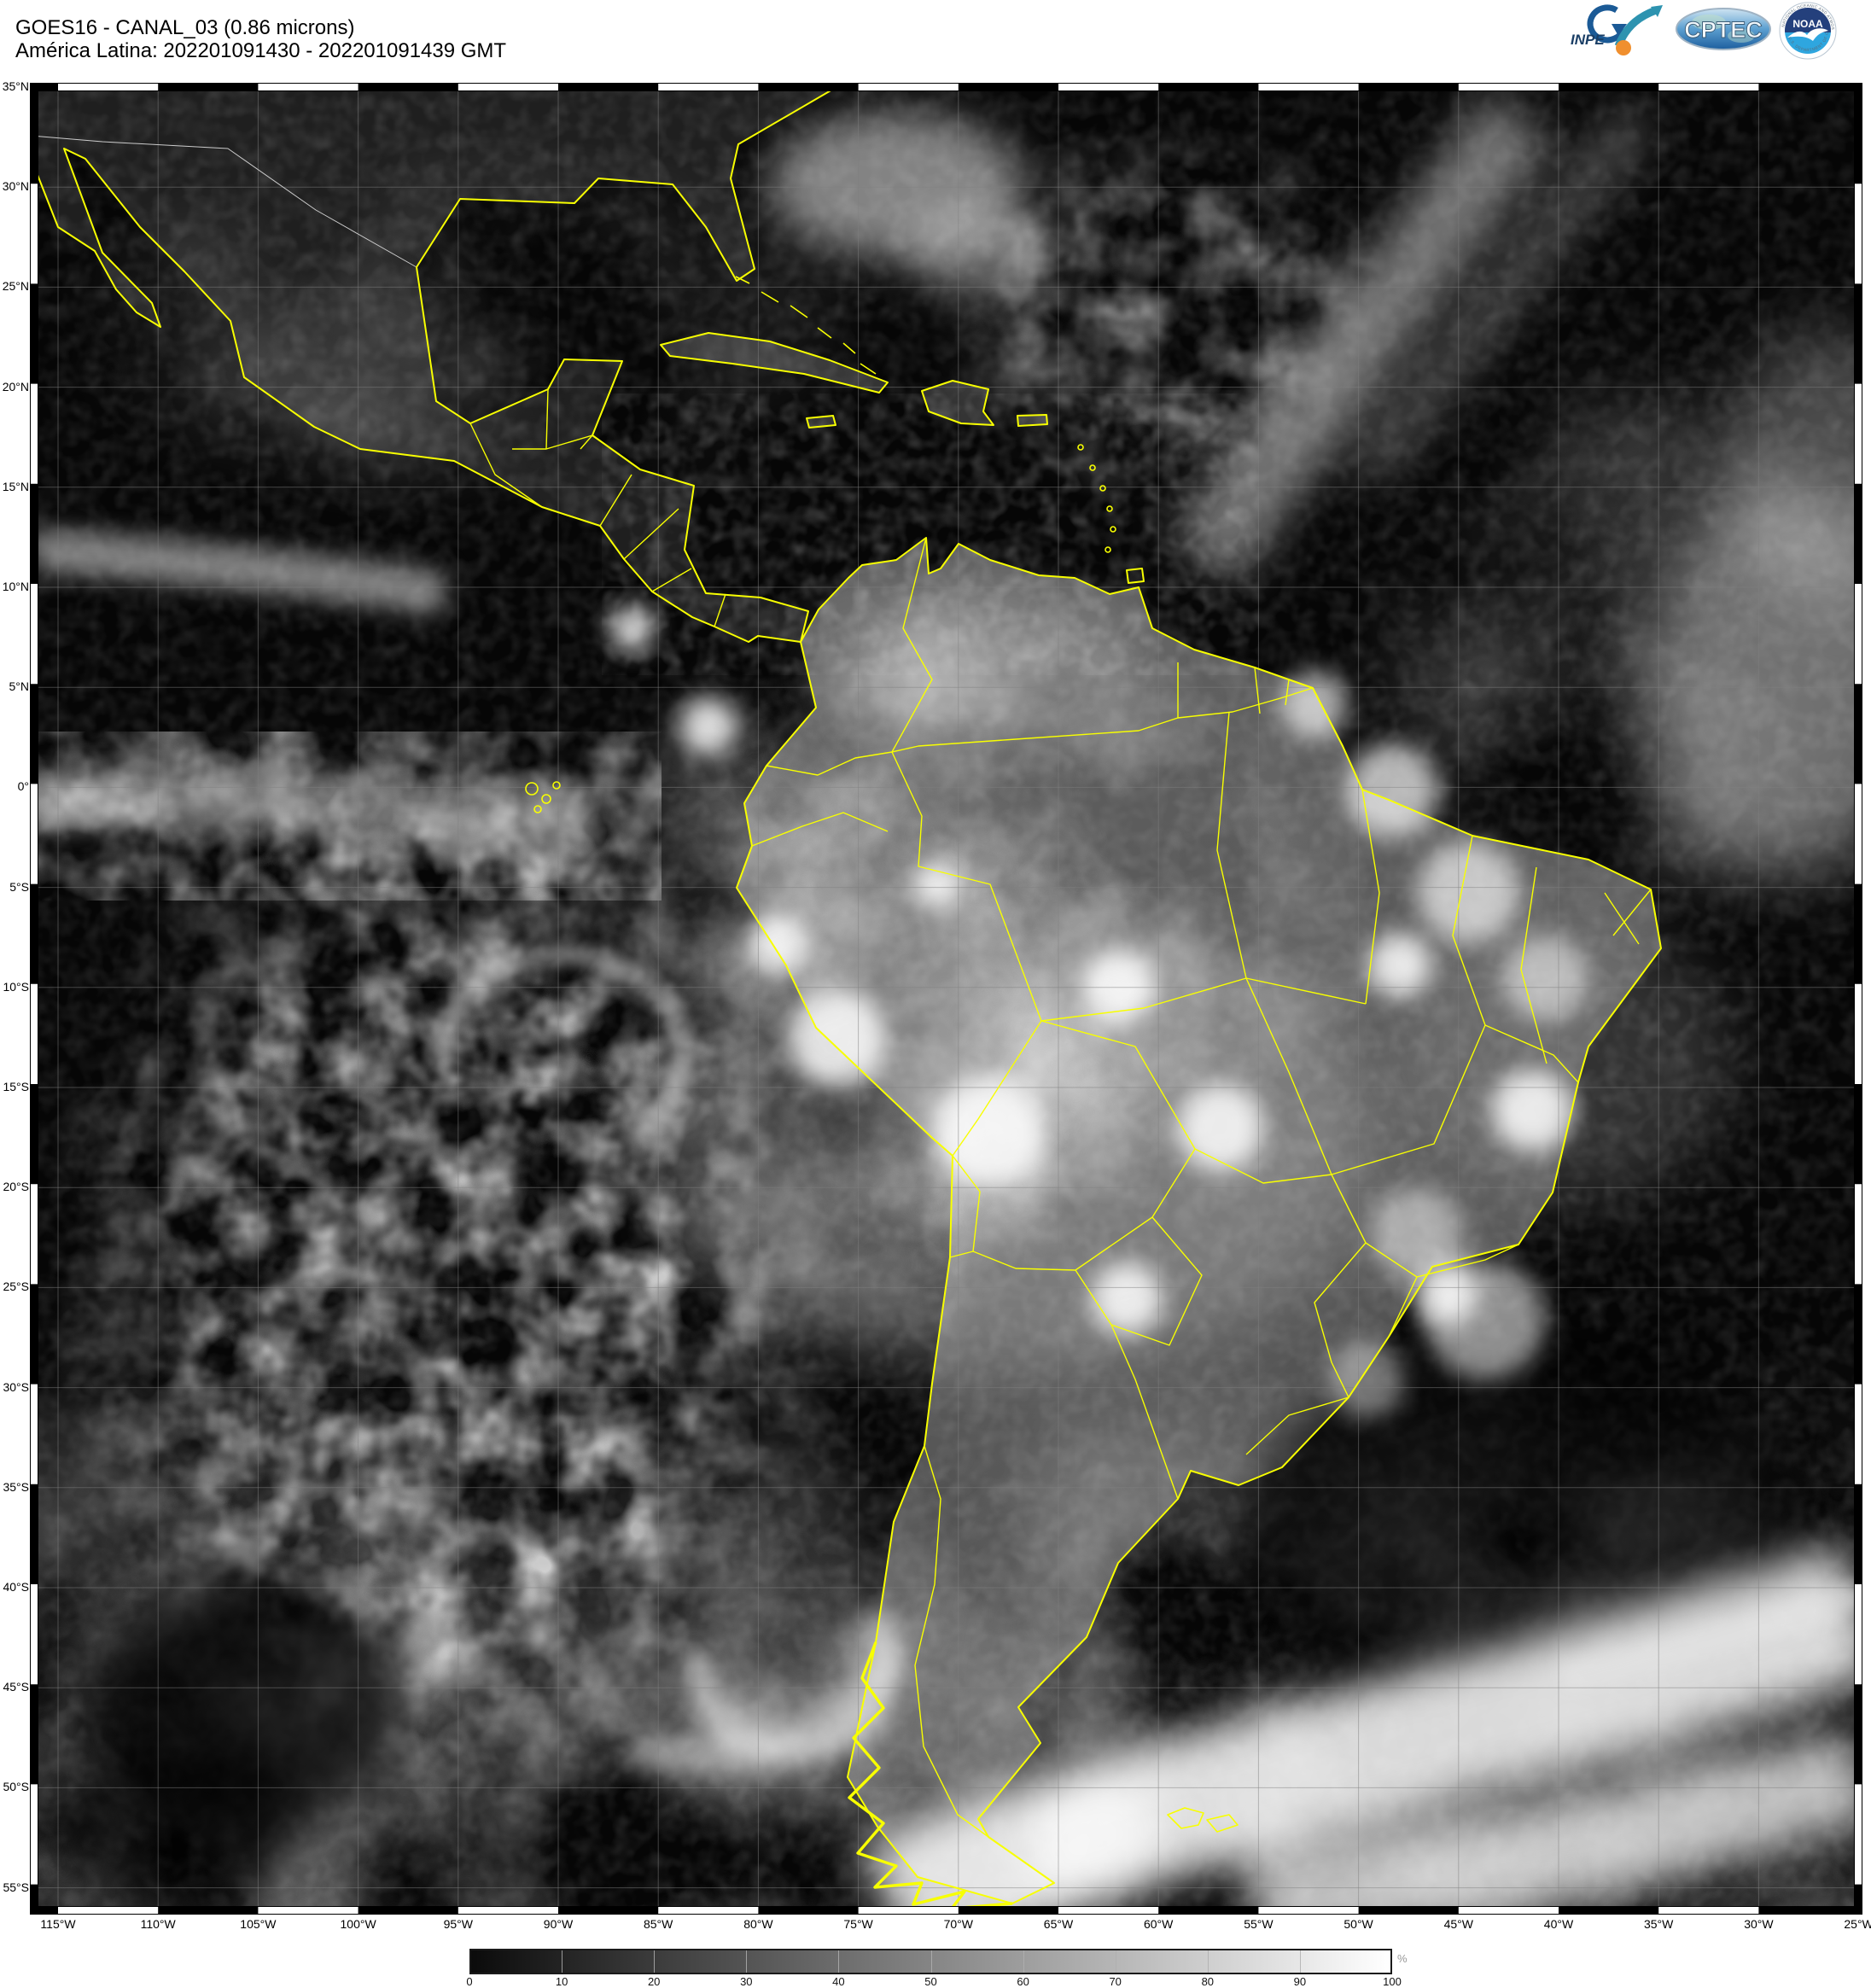  Describe the element at coordinates (15, 386) in the screenshot. I see `lat-tick-label: 20°N` at that location.